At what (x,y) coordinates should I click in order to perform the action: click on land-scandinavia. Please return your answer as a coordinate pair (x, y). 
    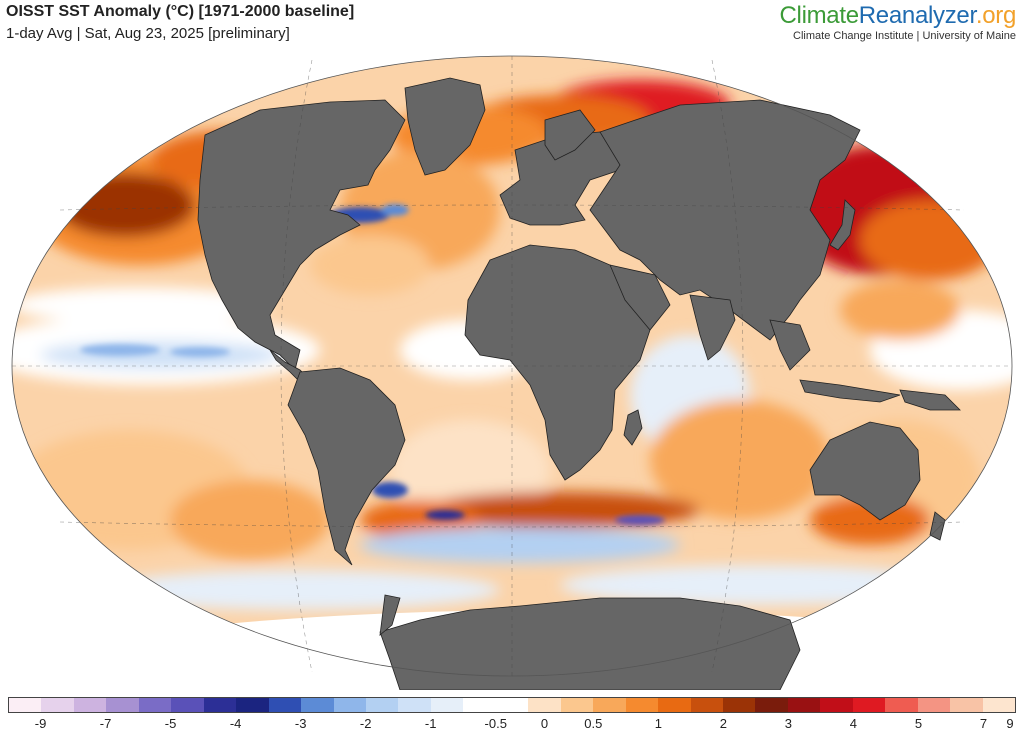
    Looking at the image, I should click on (570, 135).